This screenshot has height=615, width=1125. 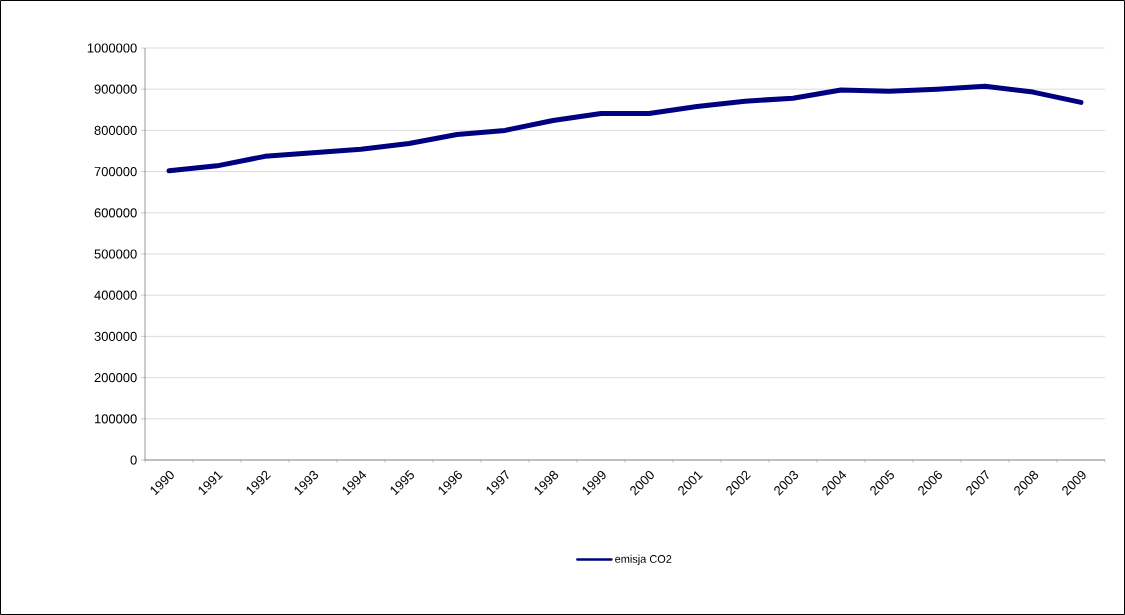 I want to click on y-tick-label: 900000, so click(x=115, y=89).